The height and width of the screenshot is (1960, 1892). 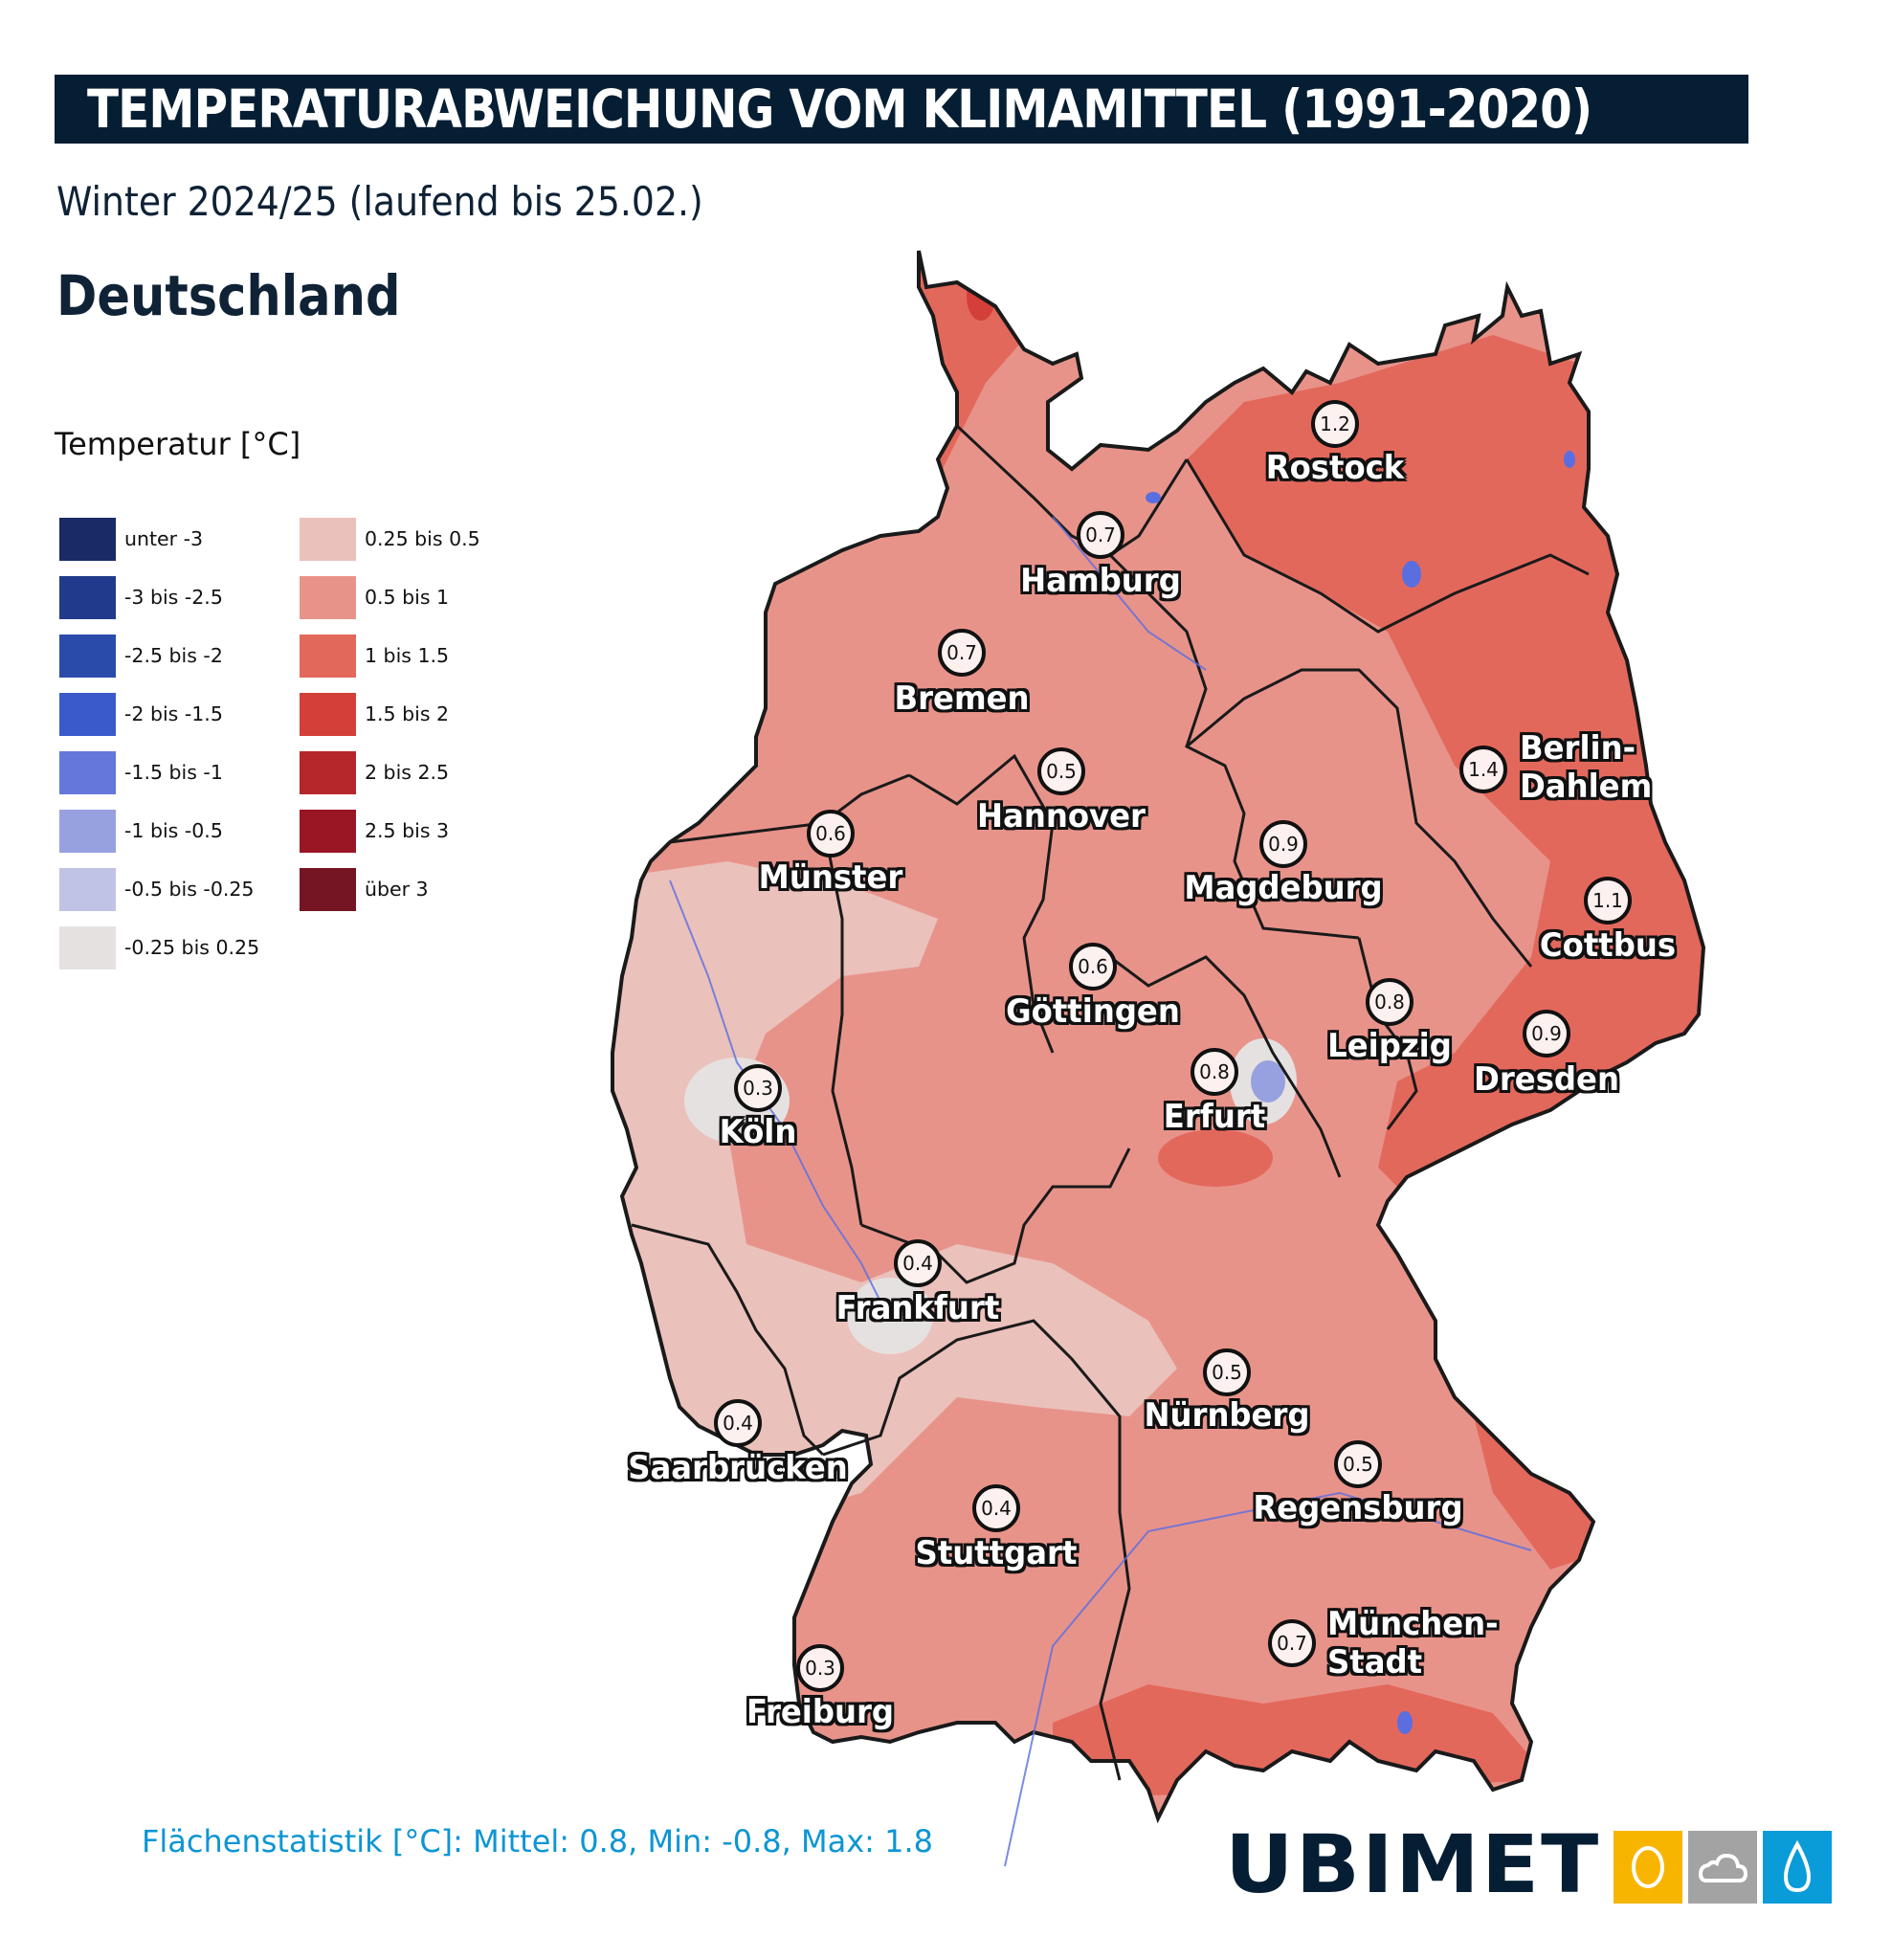 I want to click on legend-label: -0.25 bis 0.25, so click(x=192, y=948).